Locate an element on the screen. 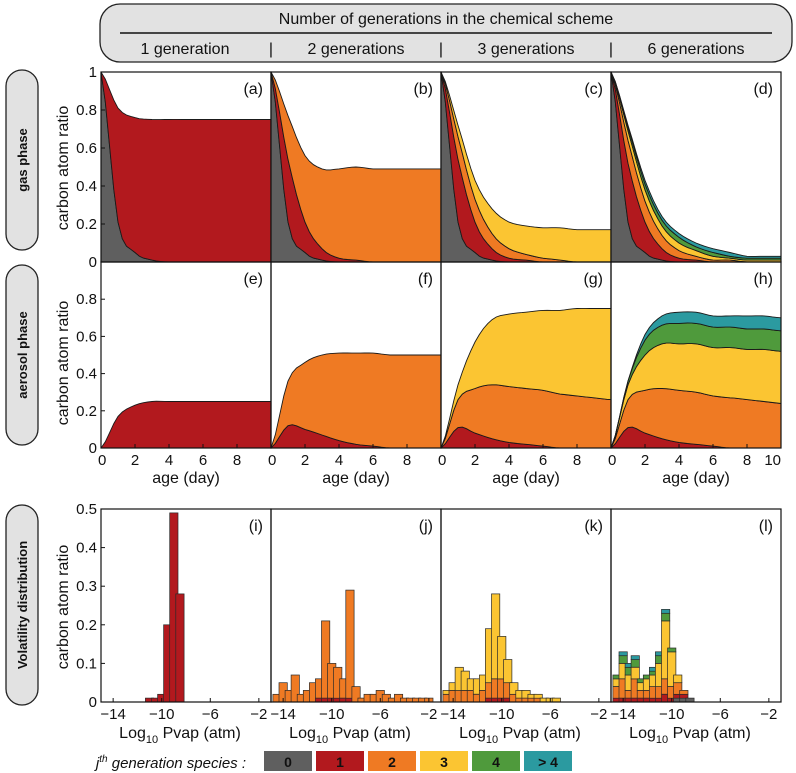  panel-letter-a: (a) is located at coordinates (253, 89).